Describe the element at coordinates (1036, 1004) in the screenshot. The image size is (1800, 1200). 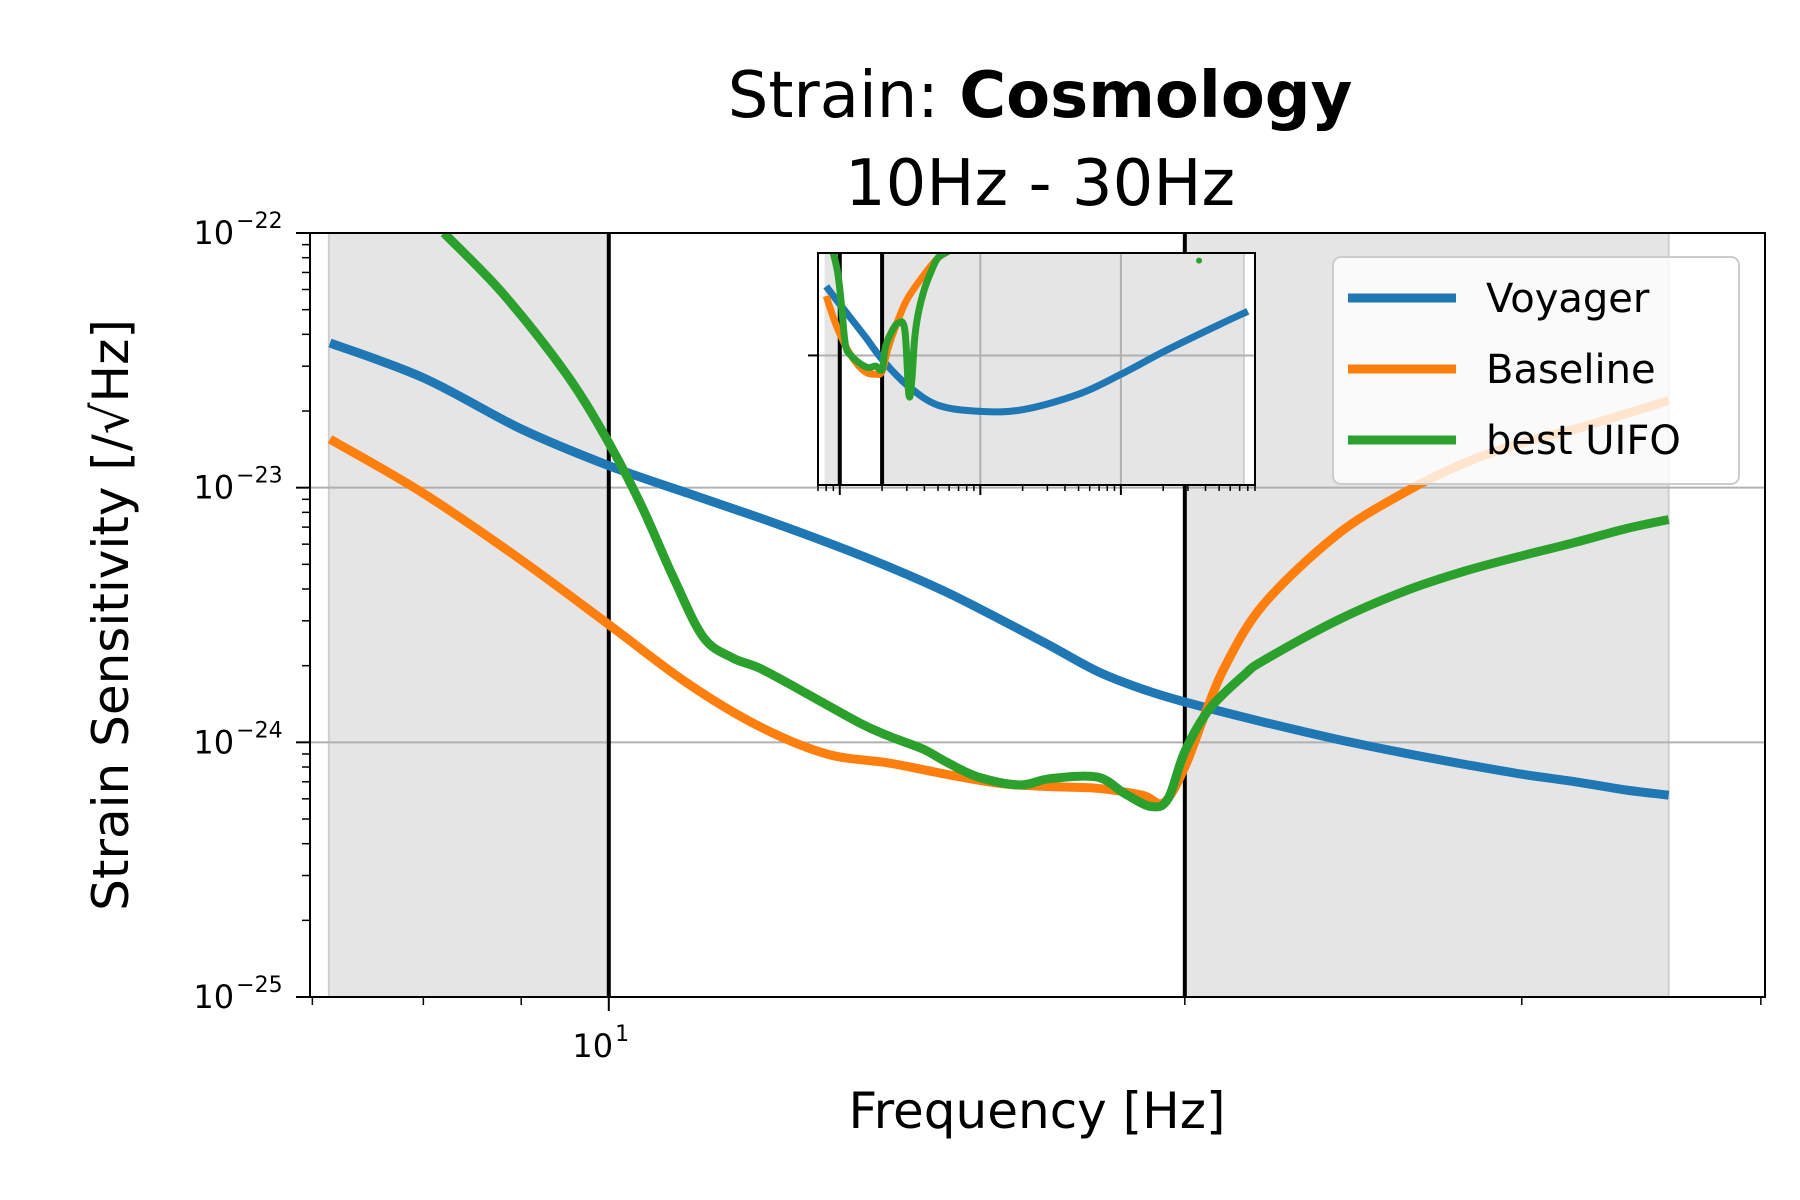
I see `x-minor-ticks` at that location.